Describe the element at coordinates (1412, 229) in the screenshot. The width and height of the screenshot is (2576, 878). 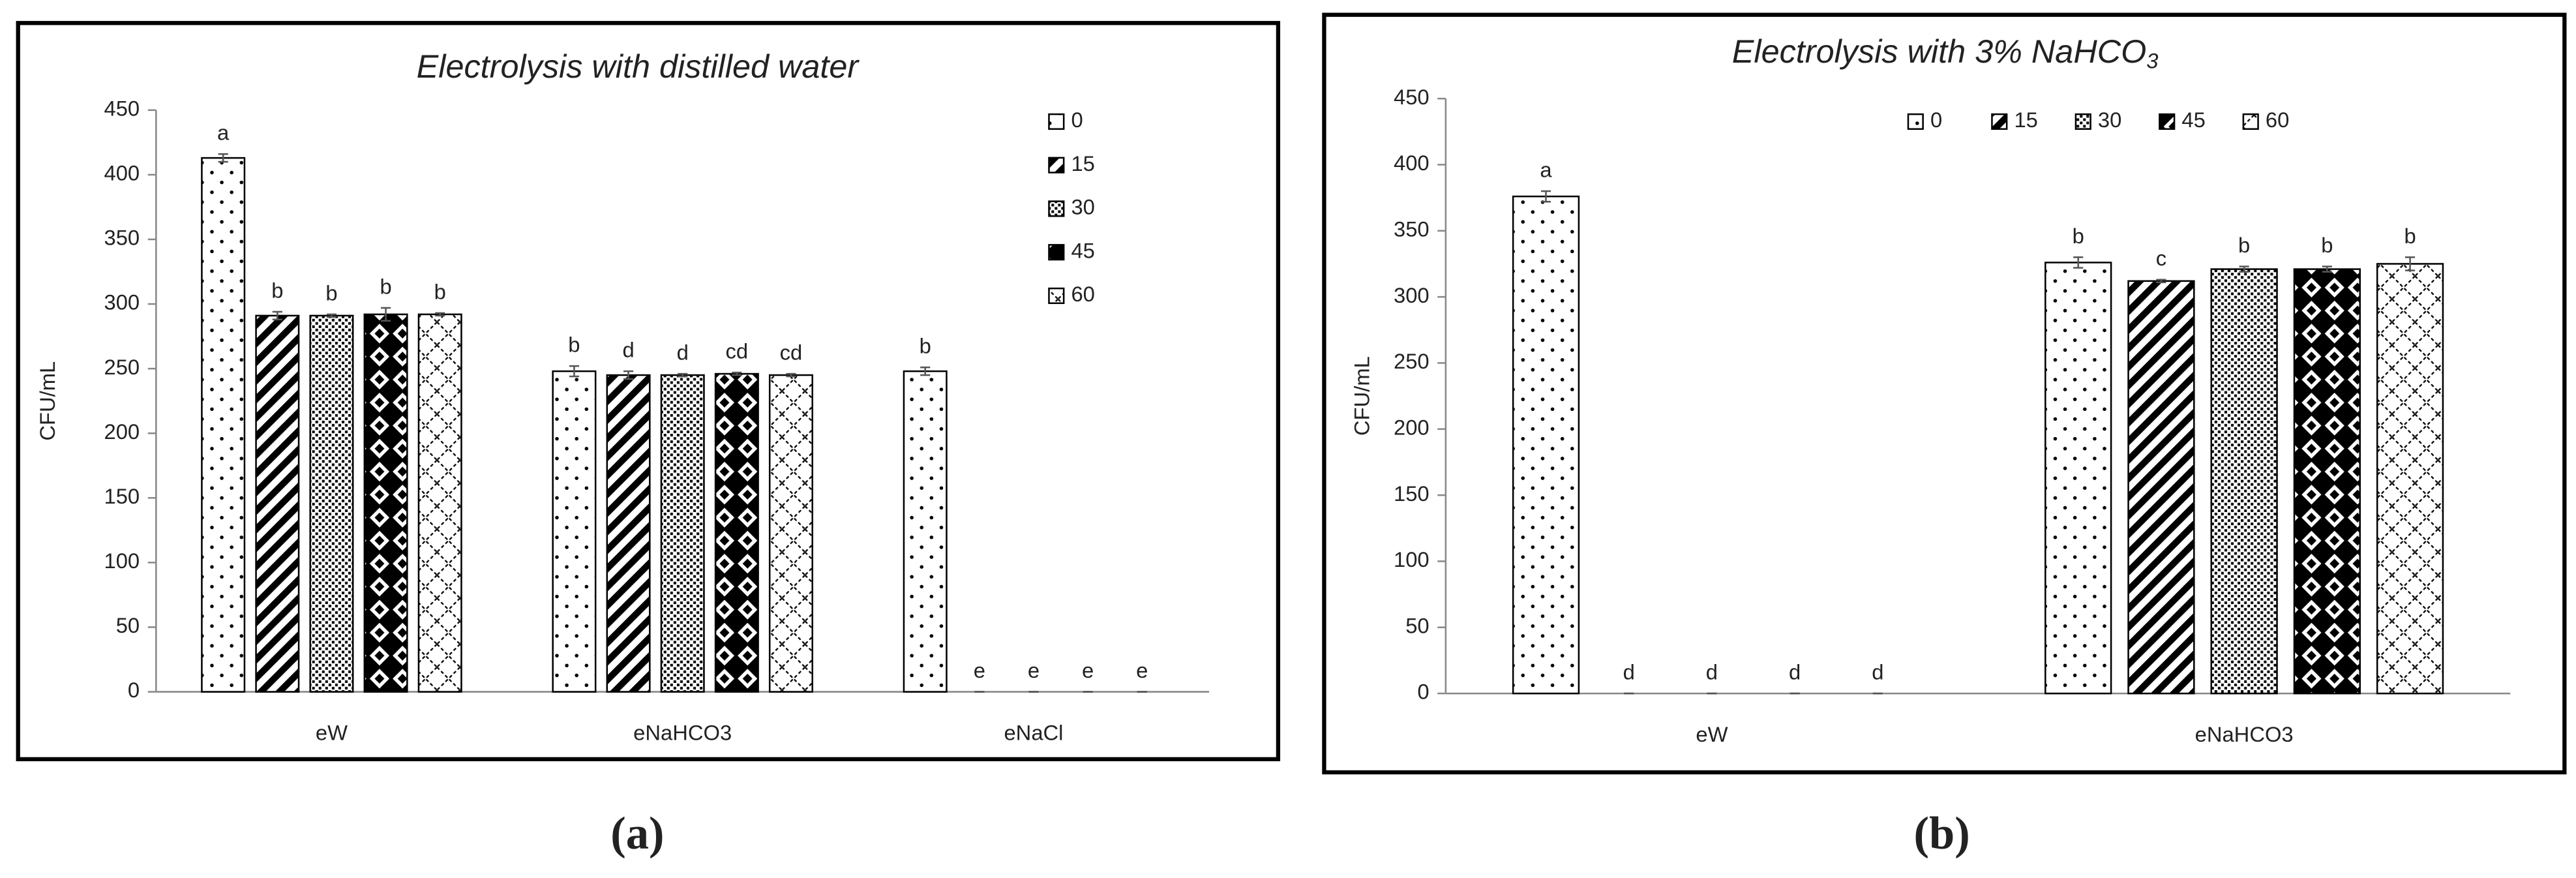
I see `y-tick-label: 350` at that location.